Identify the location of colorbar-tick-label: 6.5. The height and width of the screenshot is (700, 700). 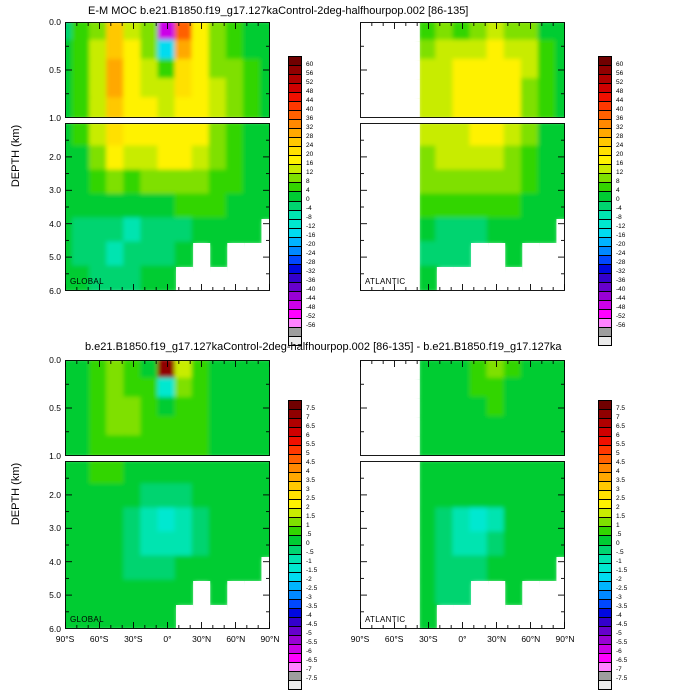
(621, 426).